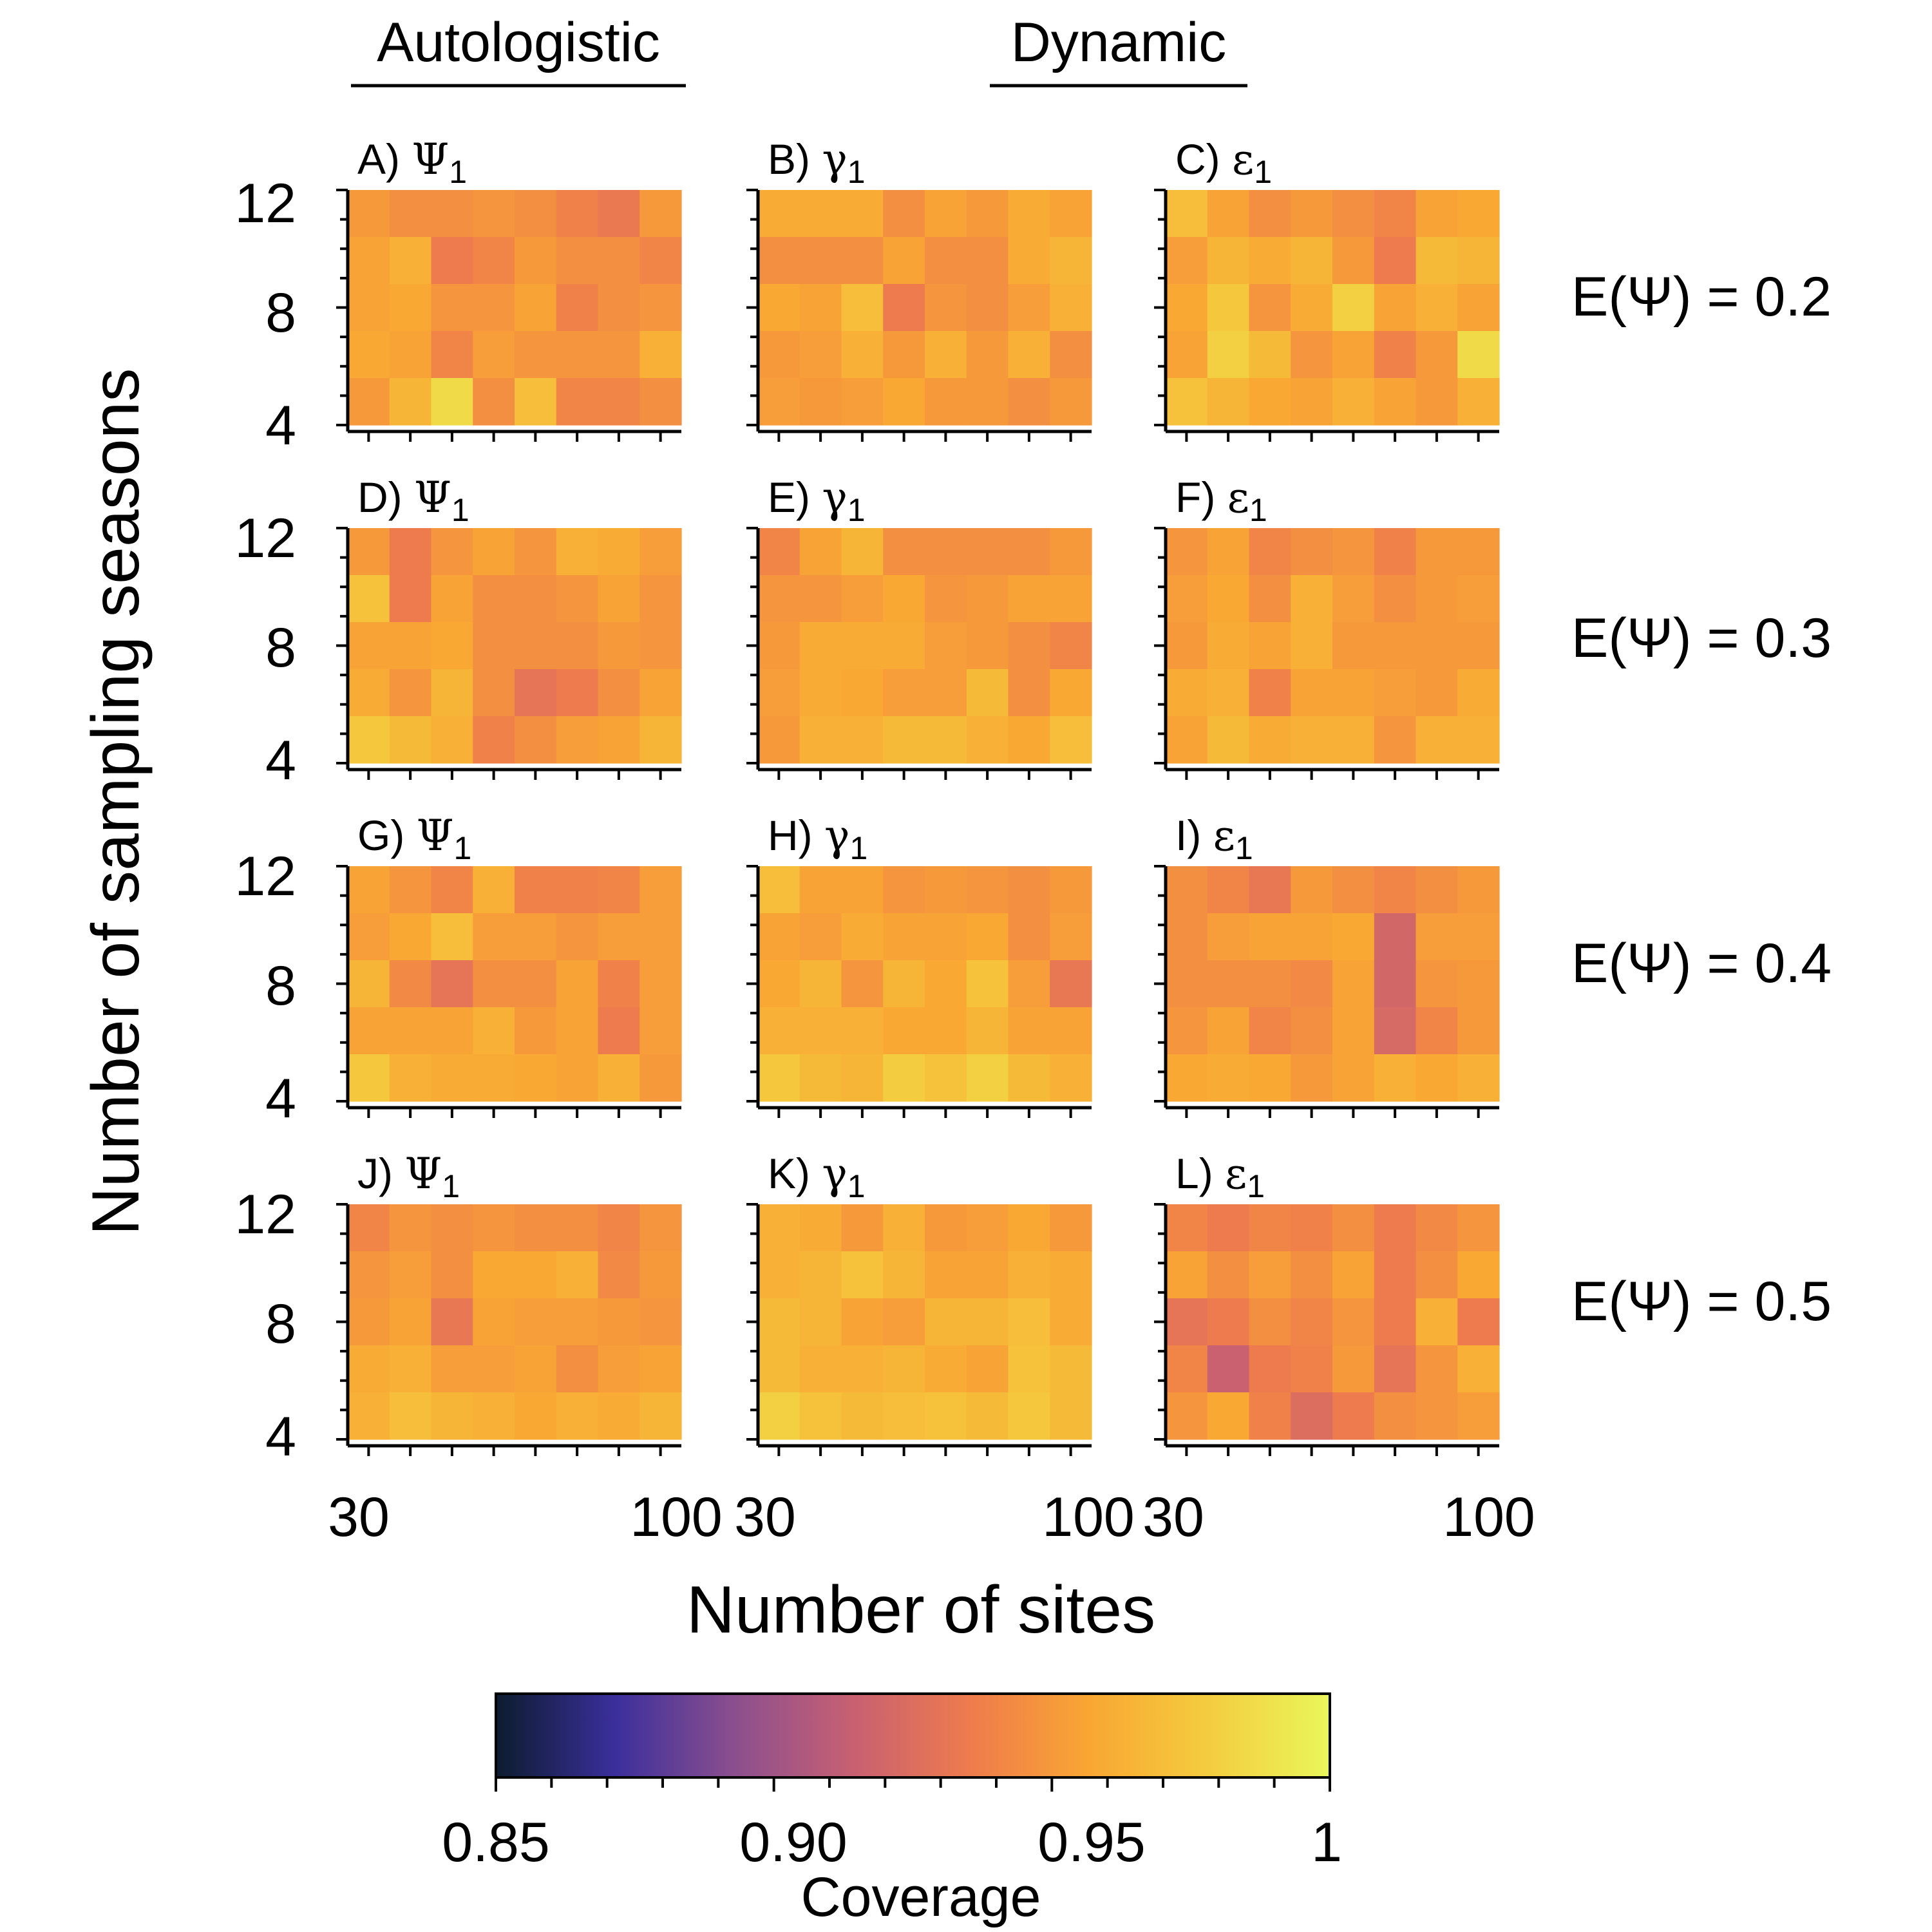 The width and height of the screenshot is (1932, 1932). I want to click on row-label-psi-0-2: E(Ψ) = 0.2, so click(1702, 297).